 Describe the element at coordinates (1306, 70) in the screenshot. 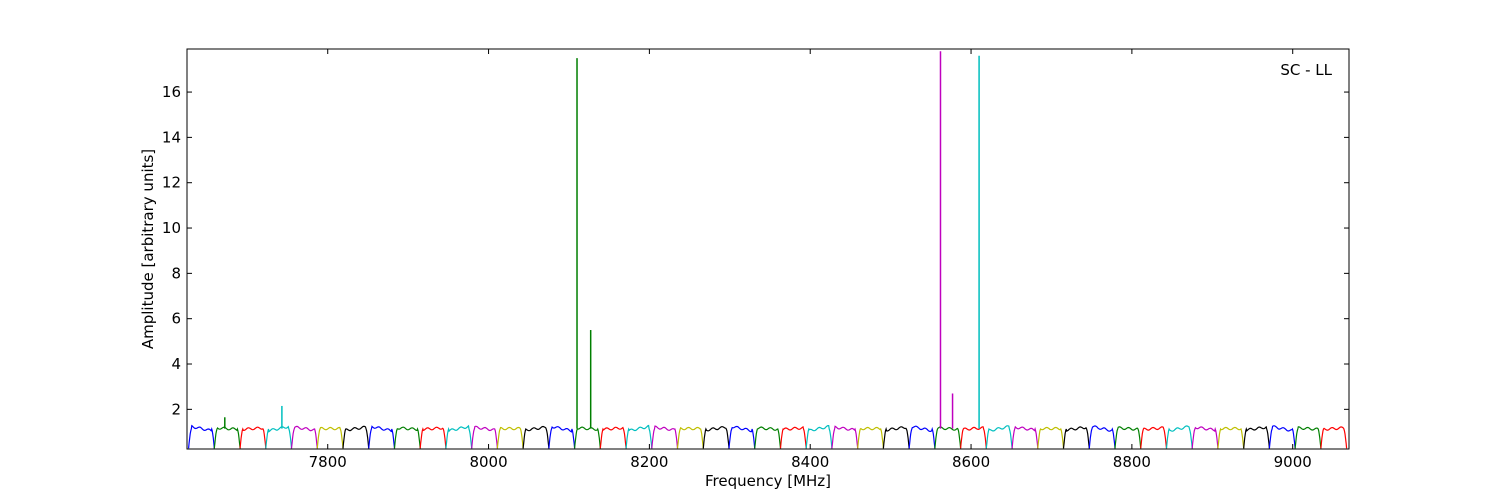

I see `plot-annotation: SC - LL` at that location.